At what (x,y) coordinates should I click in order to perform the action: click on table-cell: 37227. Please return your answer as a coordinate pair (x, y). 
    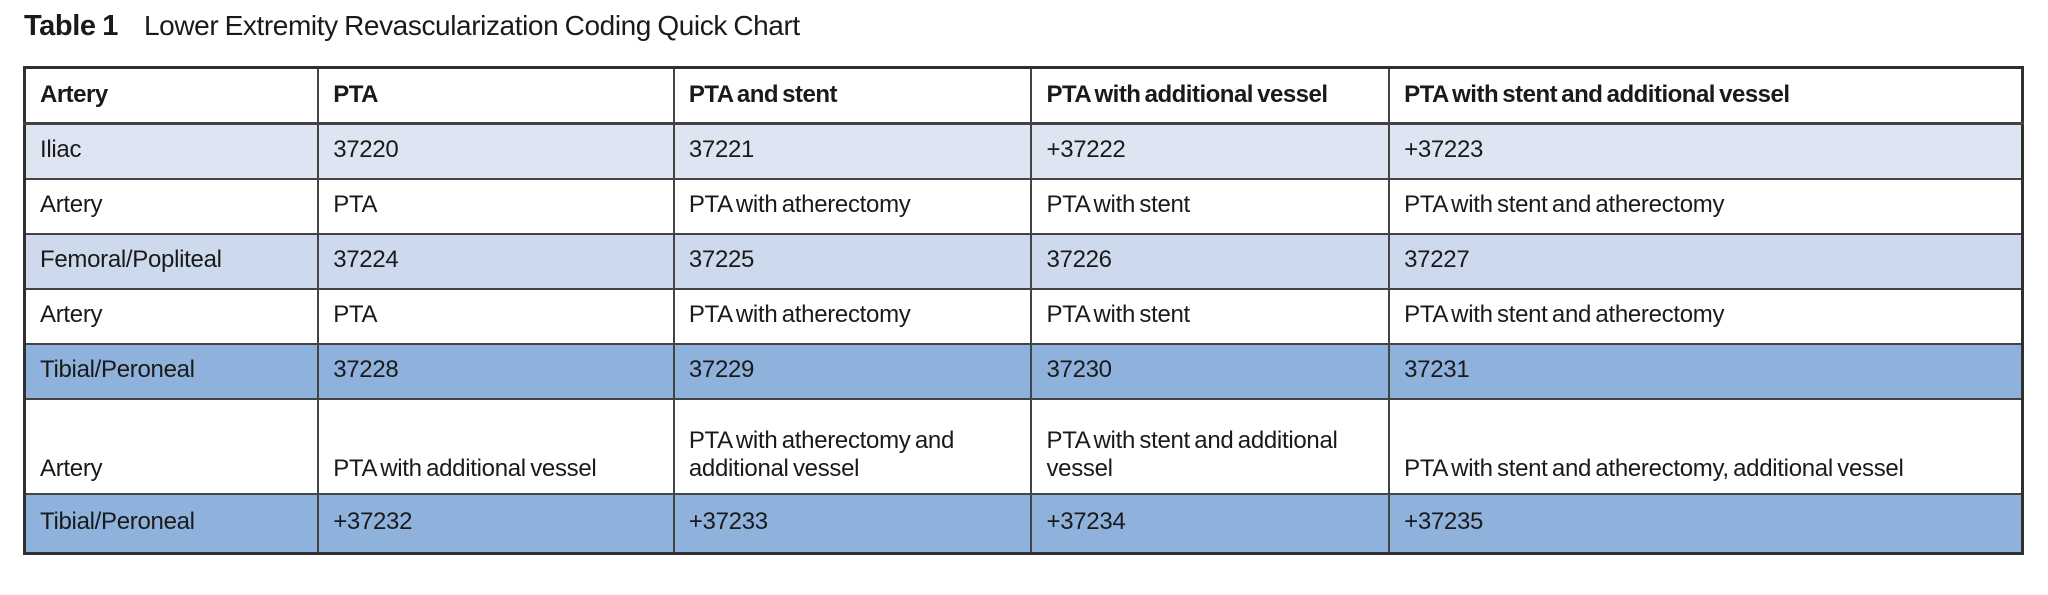
    Looking at the image, I should click on (1706, 261).